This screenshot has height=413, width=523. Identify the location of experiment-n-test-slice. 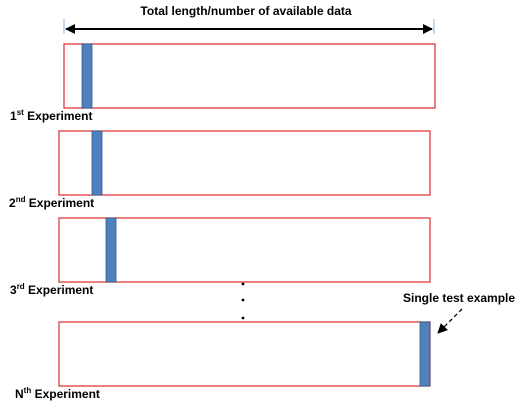
(425, 354).